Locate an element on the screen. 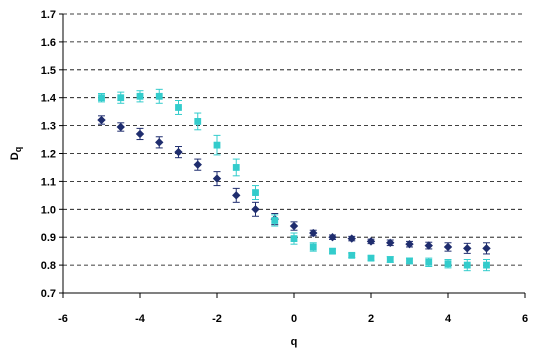 The height and width of the screenshot is (348, 534). y-tick-label: 1.0 is located at coordinates (48, 210).